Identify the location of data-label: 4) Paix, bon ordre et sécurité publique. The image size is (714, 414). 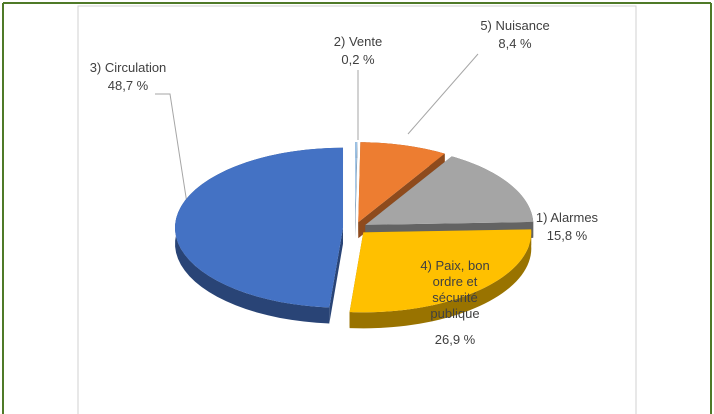
(455, 289).